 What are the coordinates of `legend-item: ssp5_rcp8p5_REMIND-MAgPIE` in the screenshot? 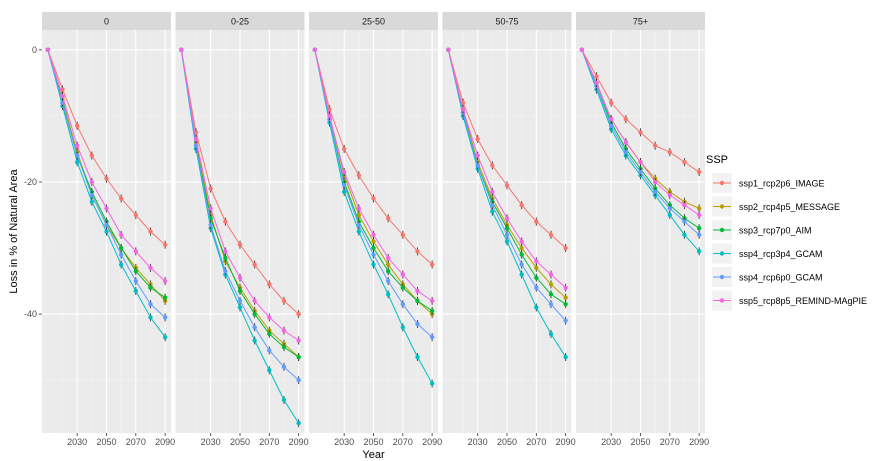 It's located at (789, 300).